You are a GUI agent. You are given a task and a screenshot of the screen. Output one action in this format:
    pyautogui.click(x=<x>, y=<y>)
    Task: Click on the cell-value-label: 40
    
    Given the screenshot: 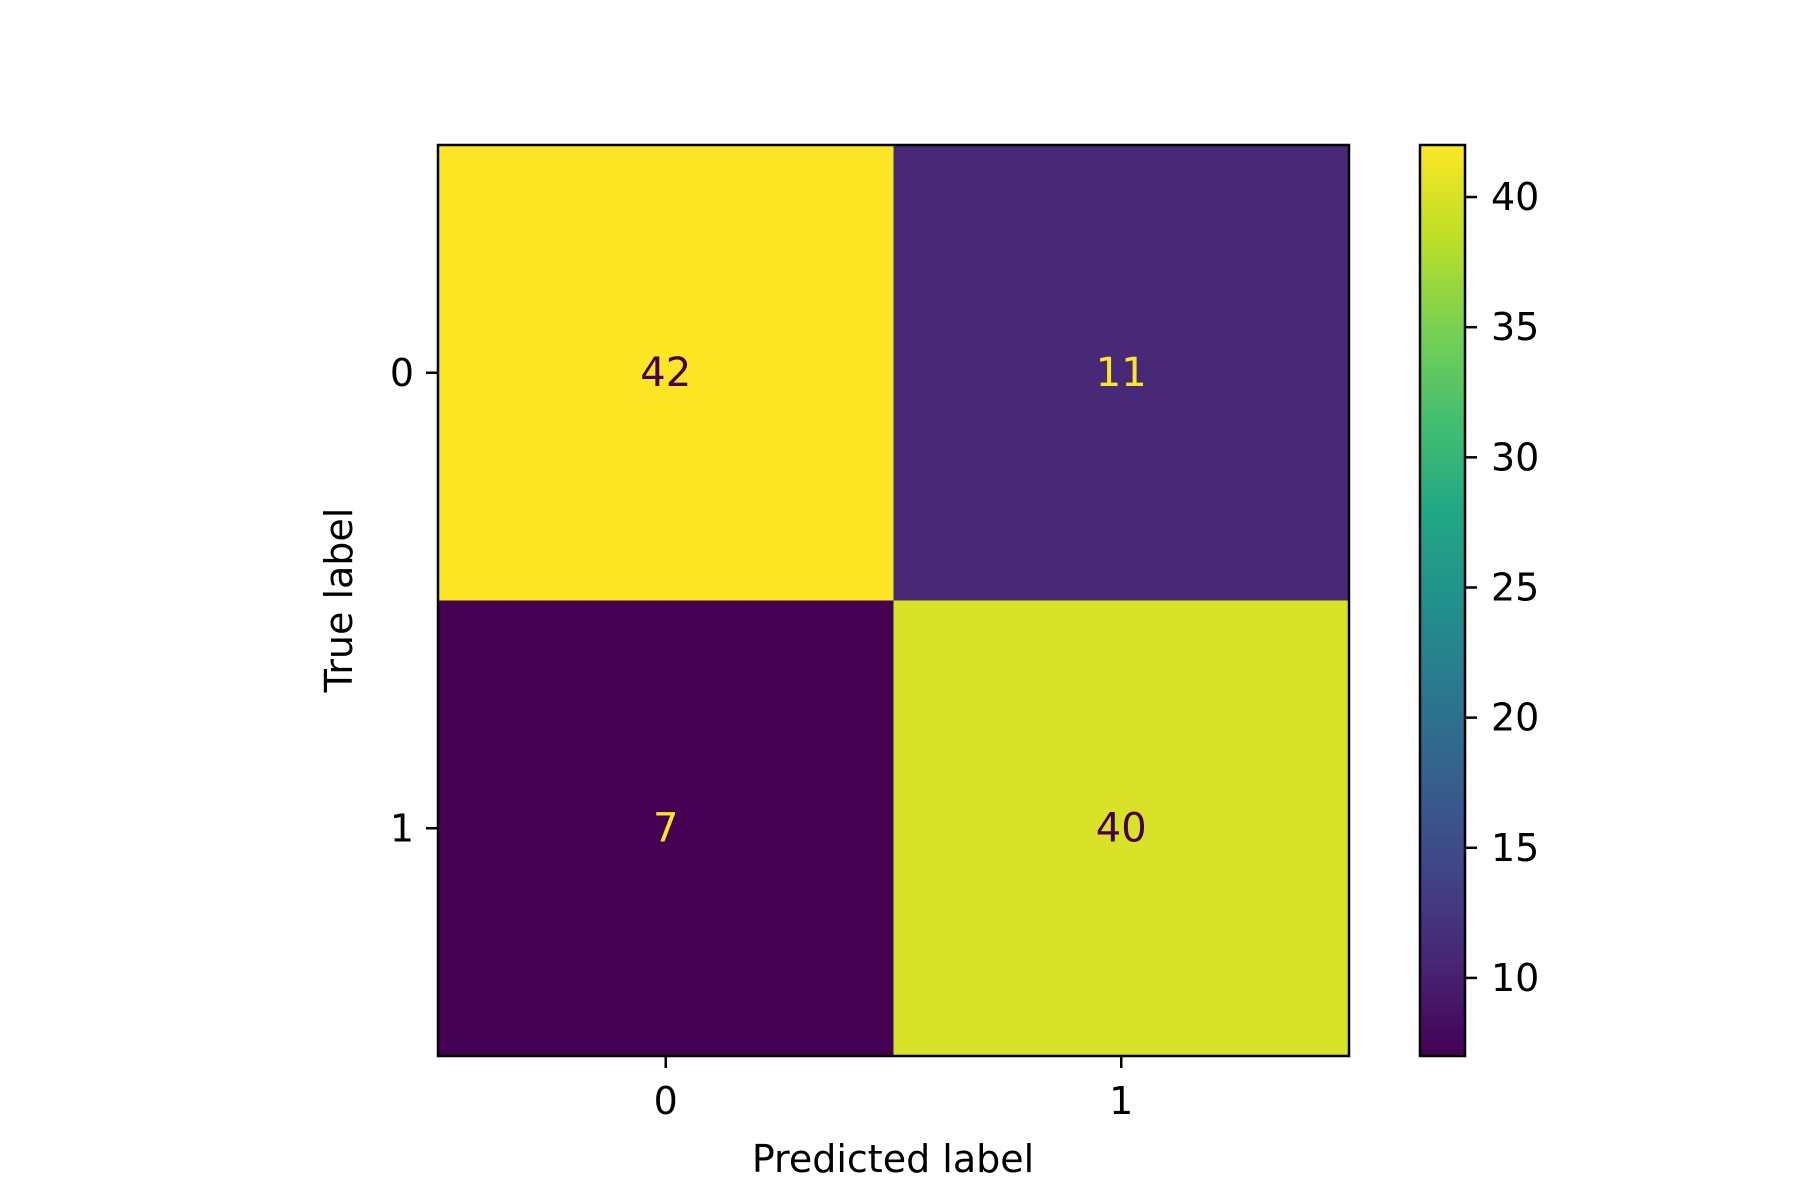 What is the action you would take?
    pyautogui.click(x=1121, y=828)
    